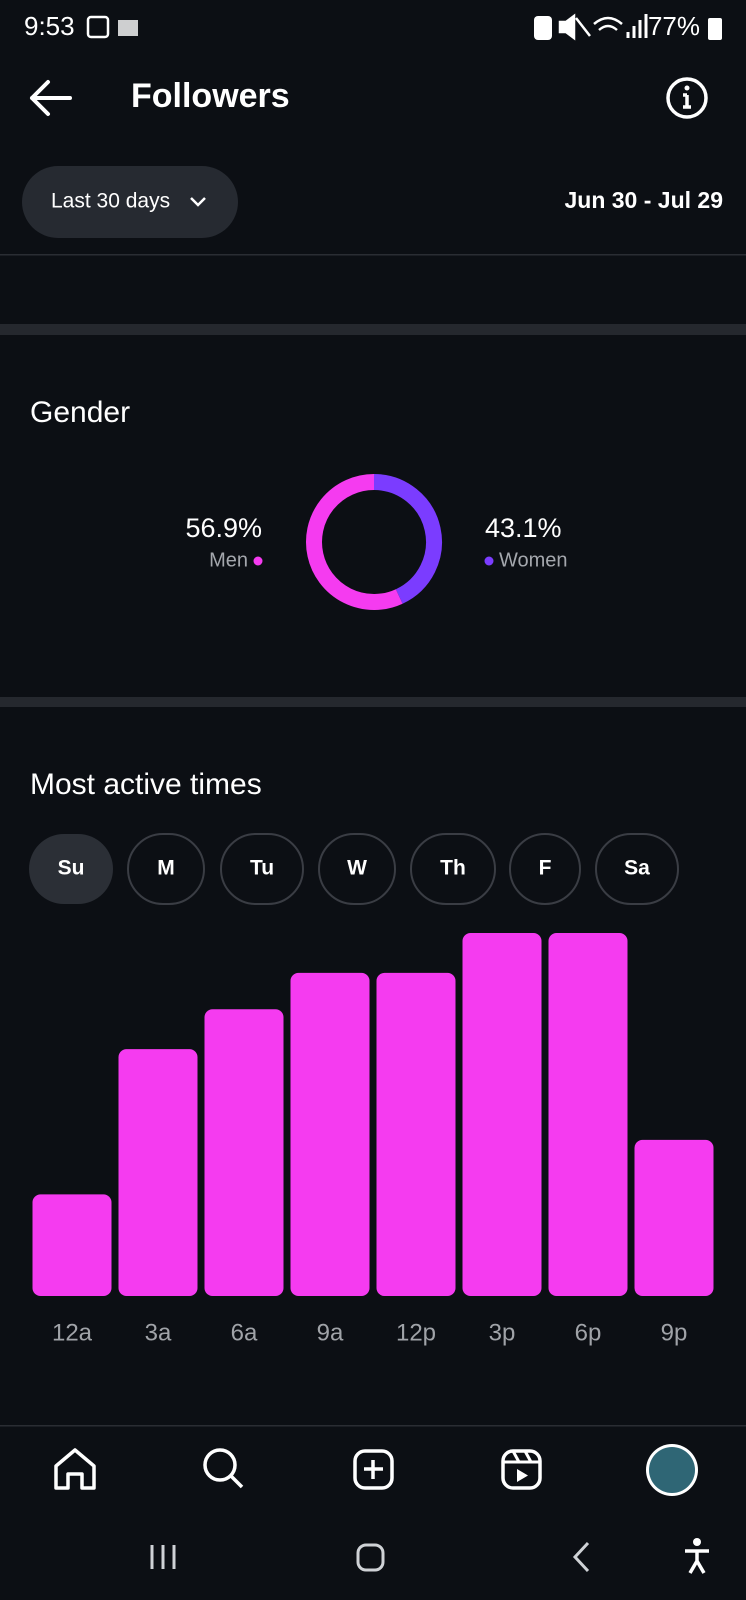 This screenshot has width=746, height=1600. Describe the element at coordinates (163, 1557) in the screenshot. I see `recents-button` at that location.